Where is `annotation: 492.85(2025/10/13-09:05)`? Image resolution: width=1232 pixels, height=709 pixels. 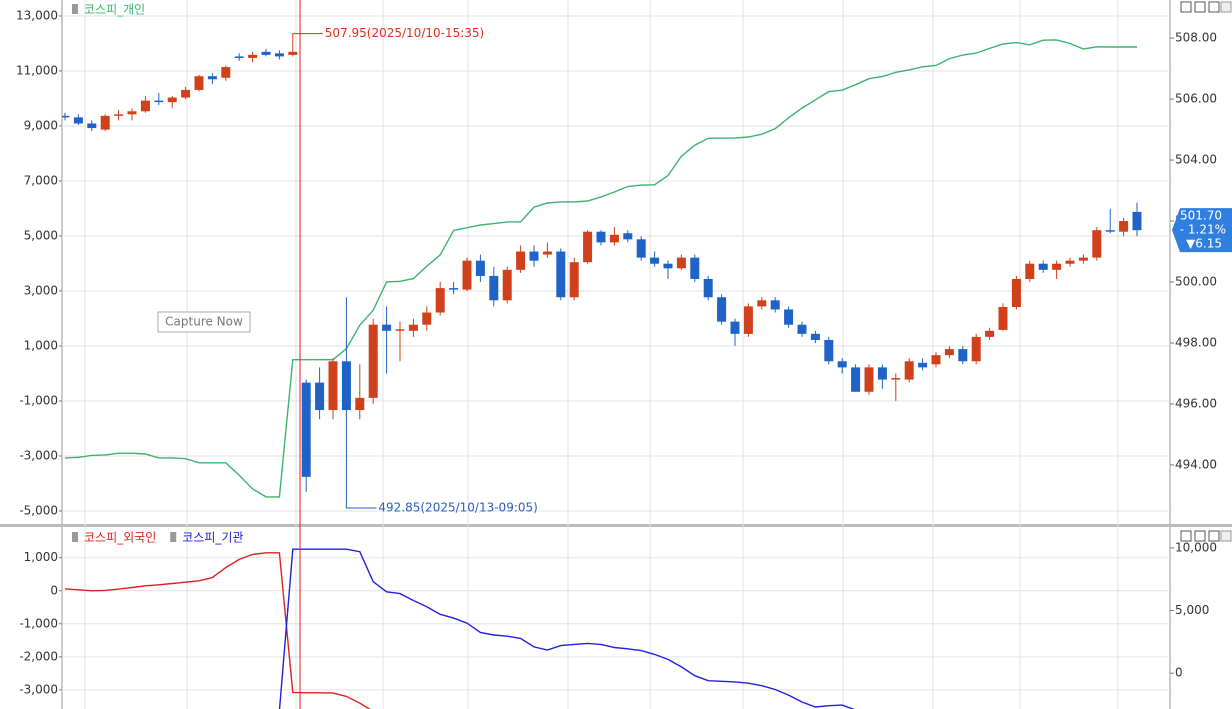 annotation: 492.85(2025/10/13-09:05) is located at coordinates (457, 508).